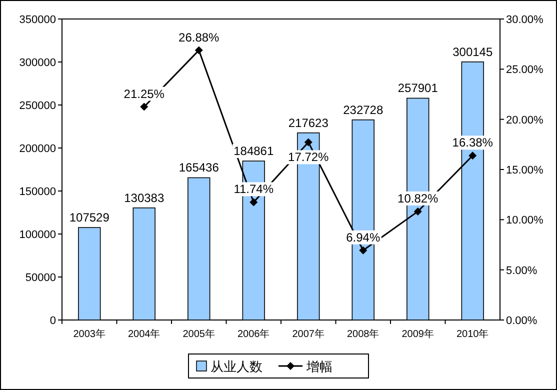 This screenshot has width=557, height=390. What do you see at coordinates (522, 321) in the screenshot?
I see `y2-tick-label: 0.00%` at bounding box center [522, 321].